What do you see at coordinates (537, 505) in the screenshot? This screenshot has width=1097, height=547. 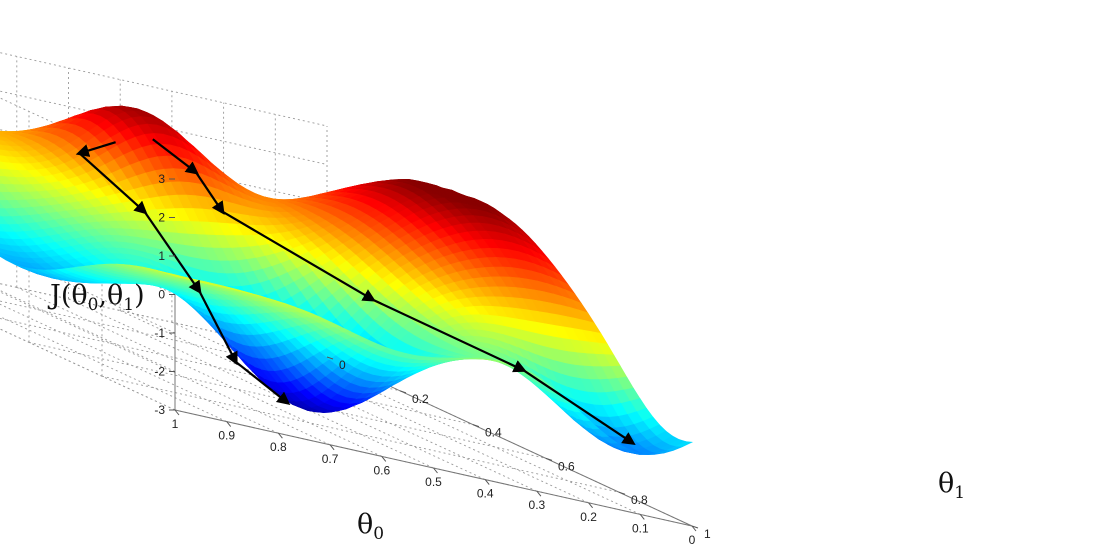 I see `x-tick-label: 0.3` at bounding box center [537, 505].